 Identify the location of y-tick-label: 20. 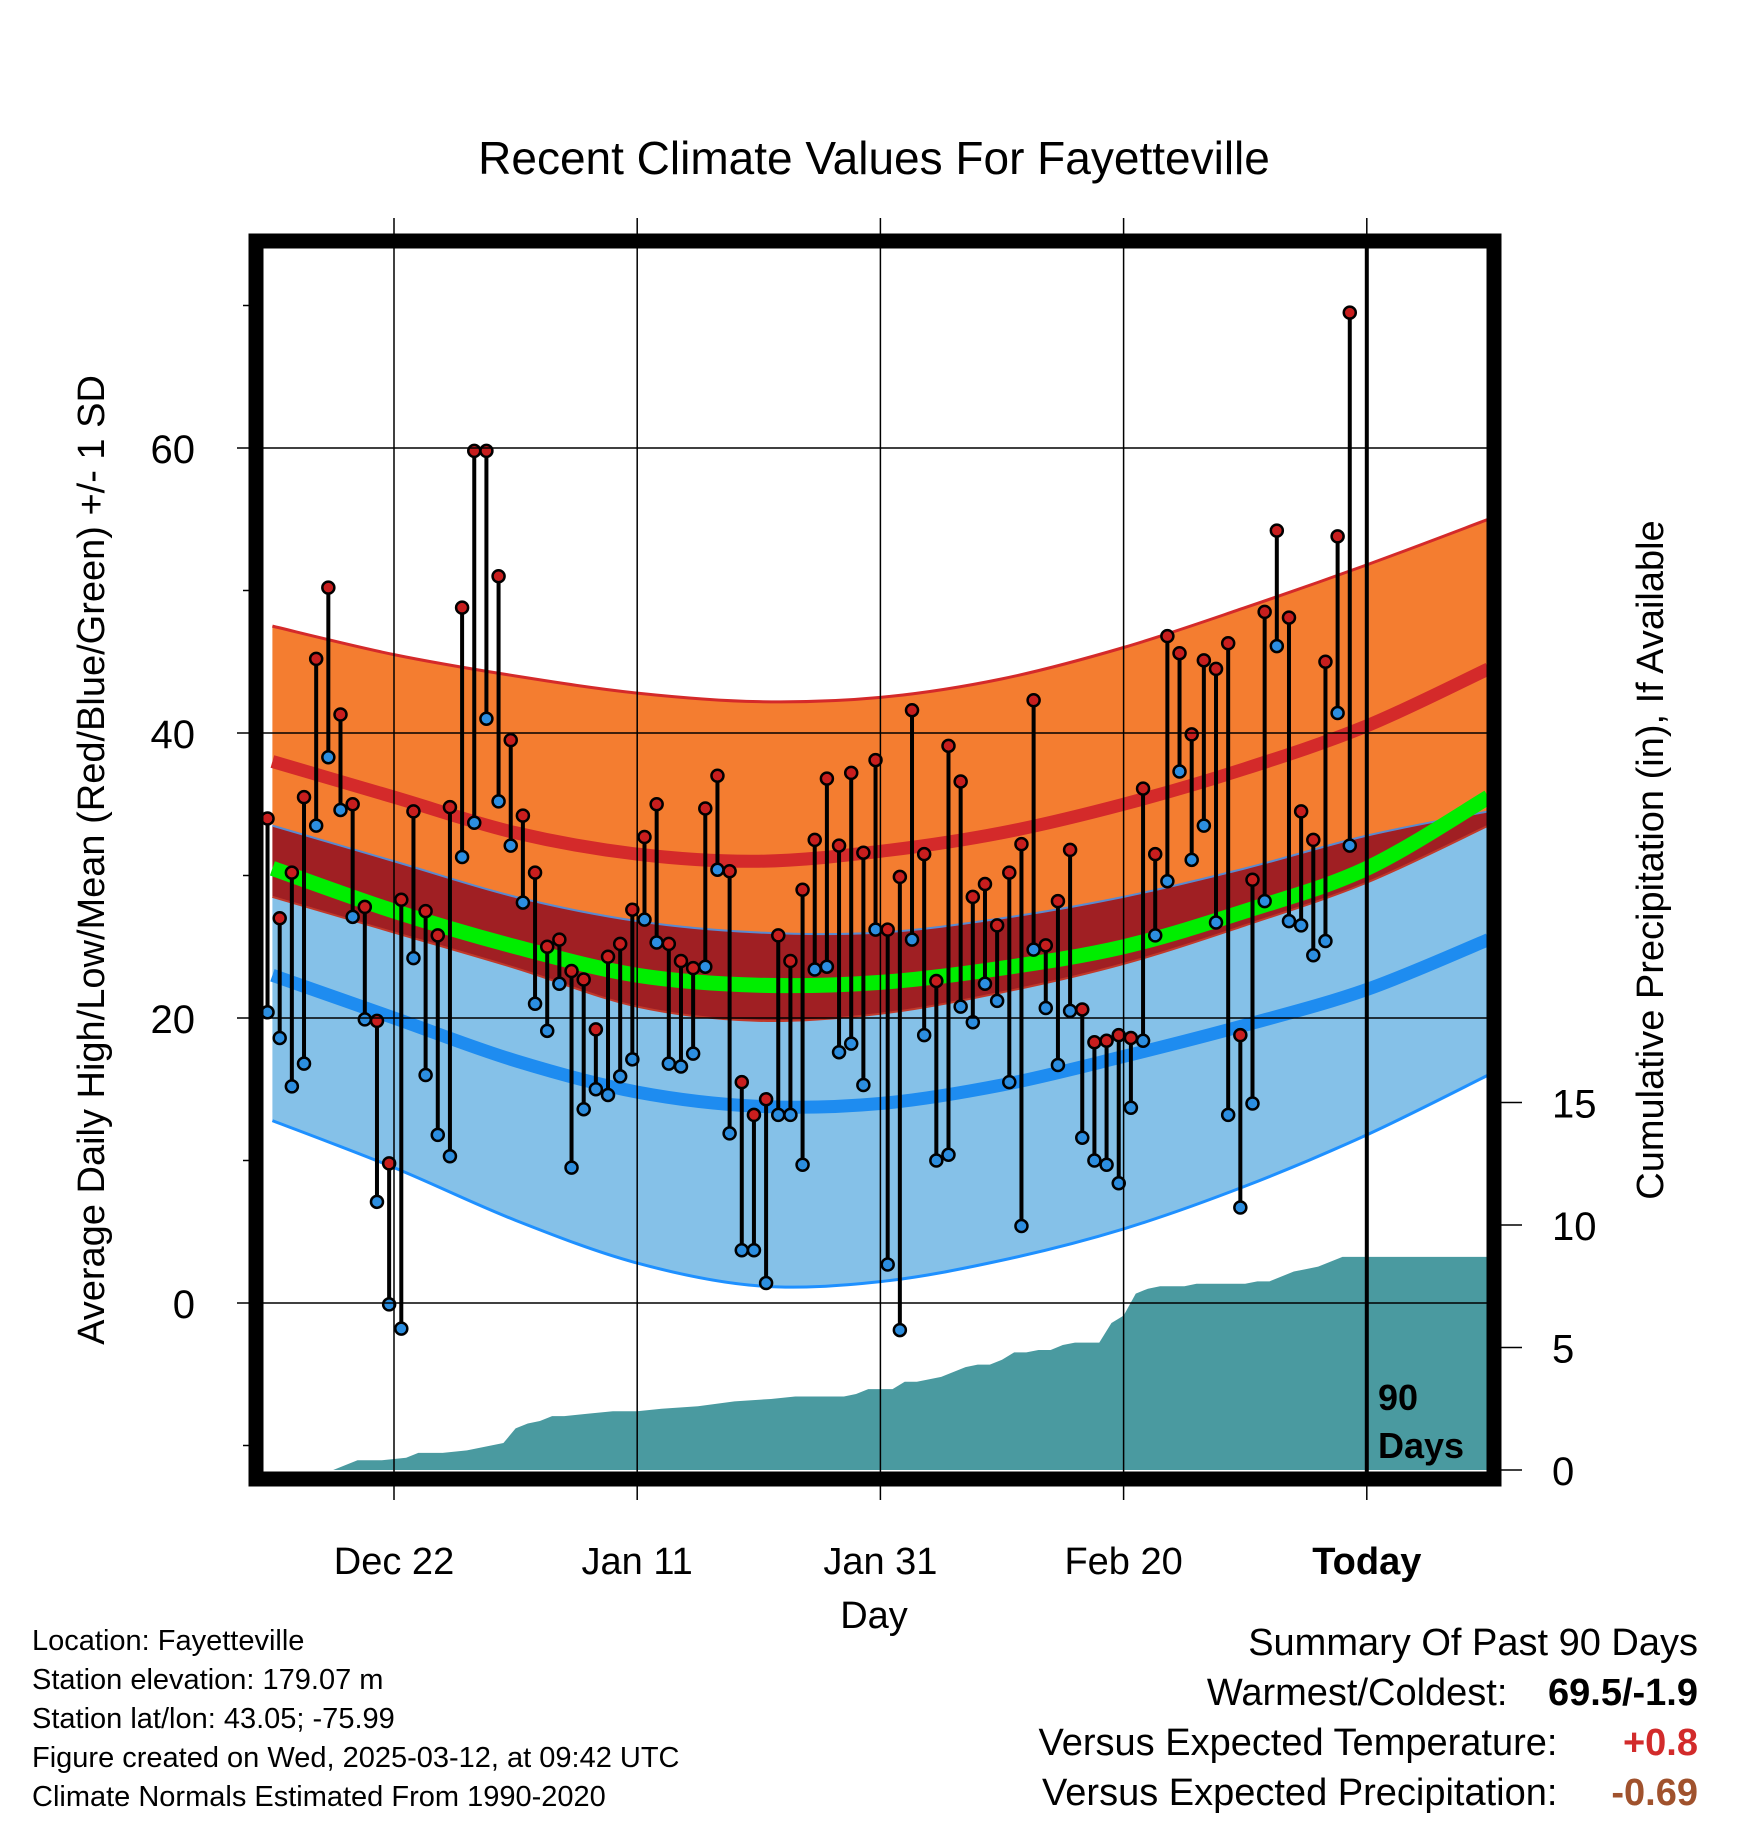
(173, 1020).